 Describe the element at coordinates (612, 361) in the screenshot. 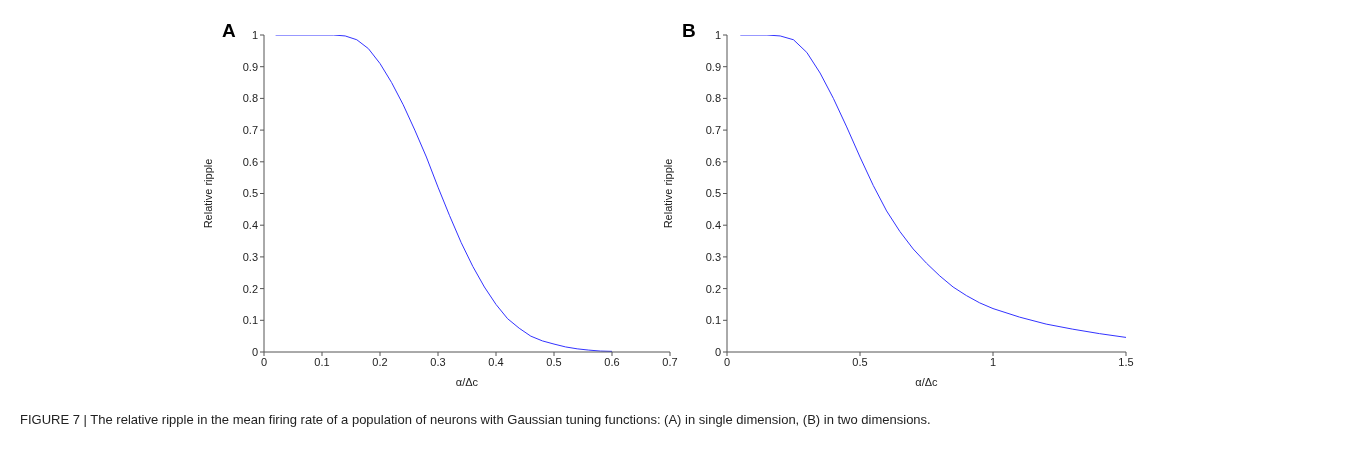

I see `x-tick-label: 0.6` at that location.